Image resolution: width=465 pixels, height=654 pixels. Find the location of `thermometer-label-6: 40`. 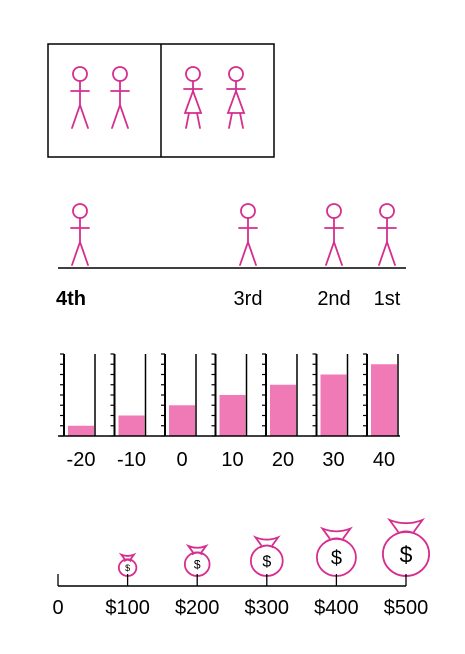

thermometer-label-6: 40 is located at coordinates (384, 460).